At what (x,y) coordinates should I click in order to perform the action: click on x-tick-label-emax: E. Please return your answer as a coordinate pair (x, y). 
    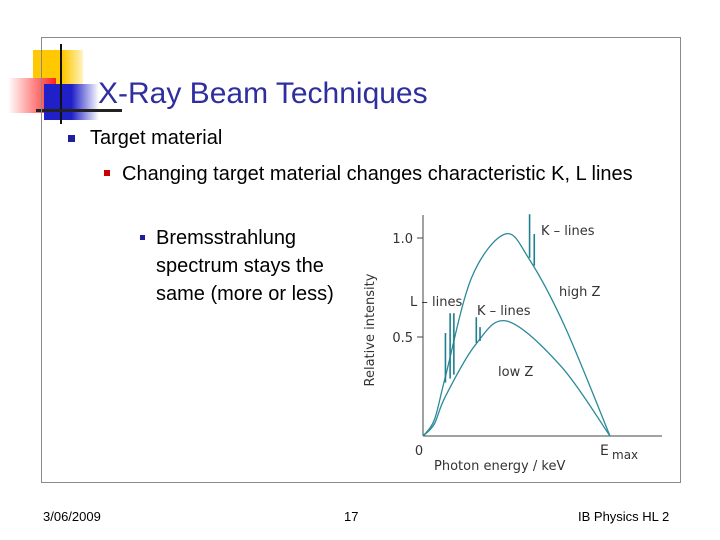
    Looking at the image, I should click on (604, 451).